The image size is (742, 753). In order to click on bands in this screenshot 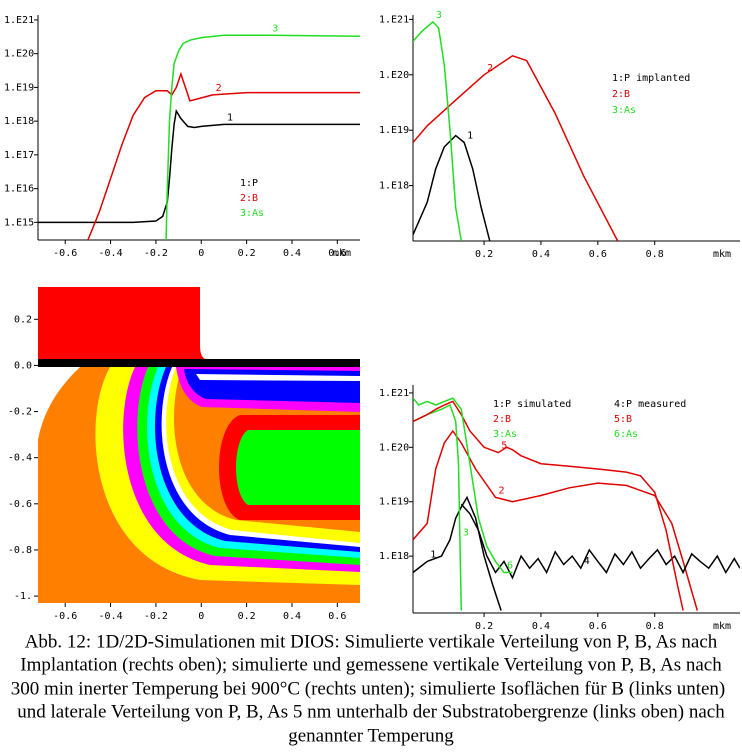, I will do `click(199, 485)`.